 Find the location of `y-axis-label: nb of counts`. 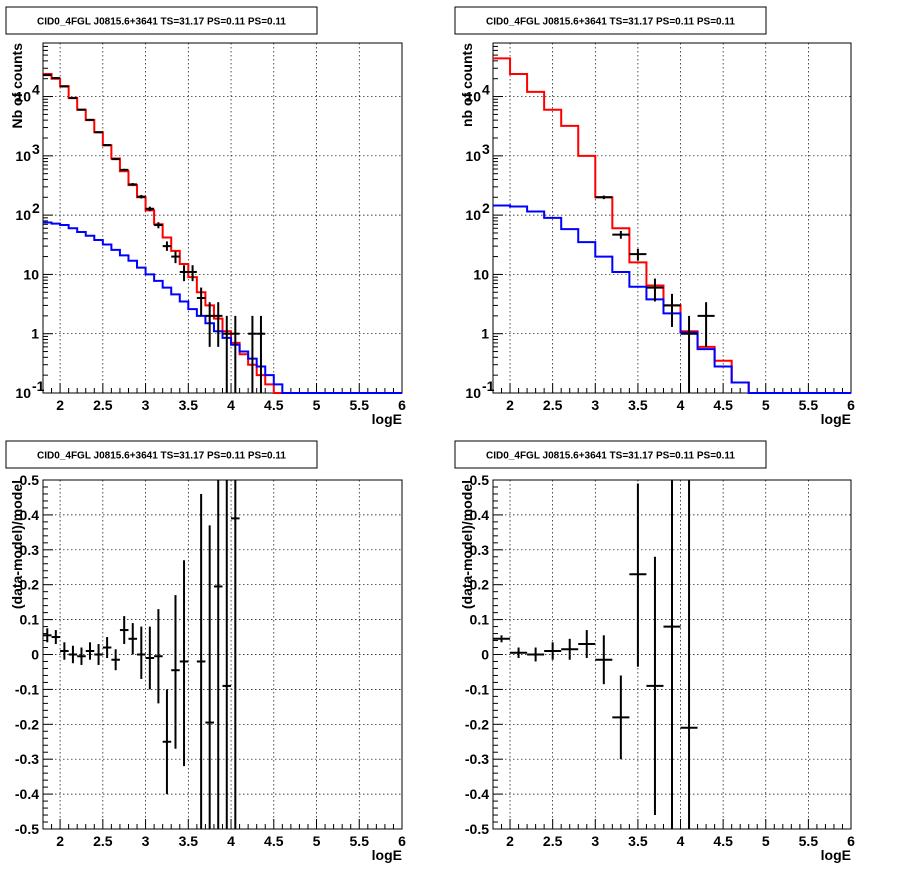

y-axis-label: nb of counts is located at coordinates (467, 85).